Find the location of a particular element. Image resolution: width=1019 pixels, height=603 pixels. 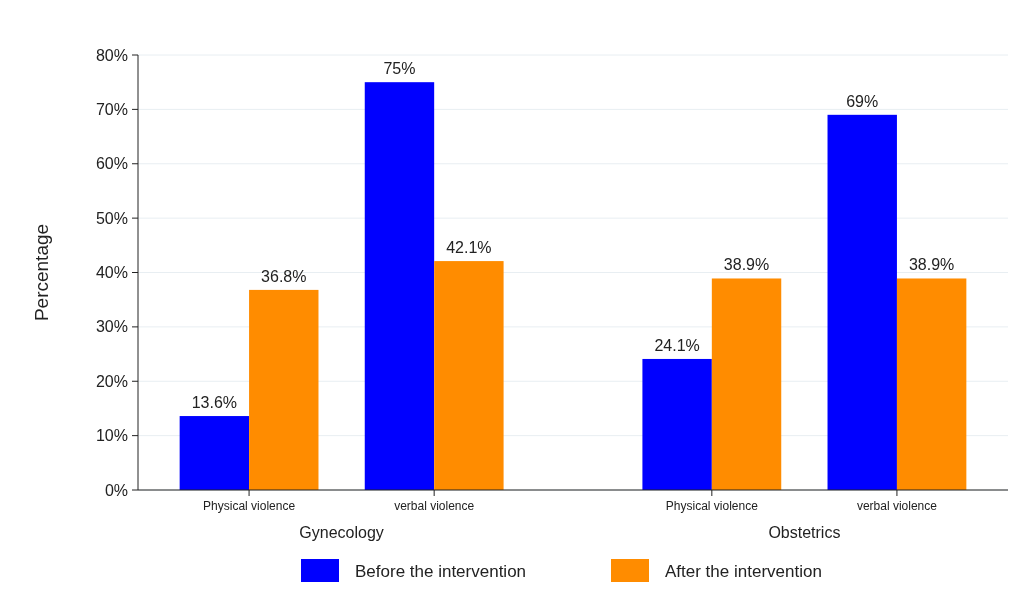

text: Obstetrics is located at coordinates (804, 532).